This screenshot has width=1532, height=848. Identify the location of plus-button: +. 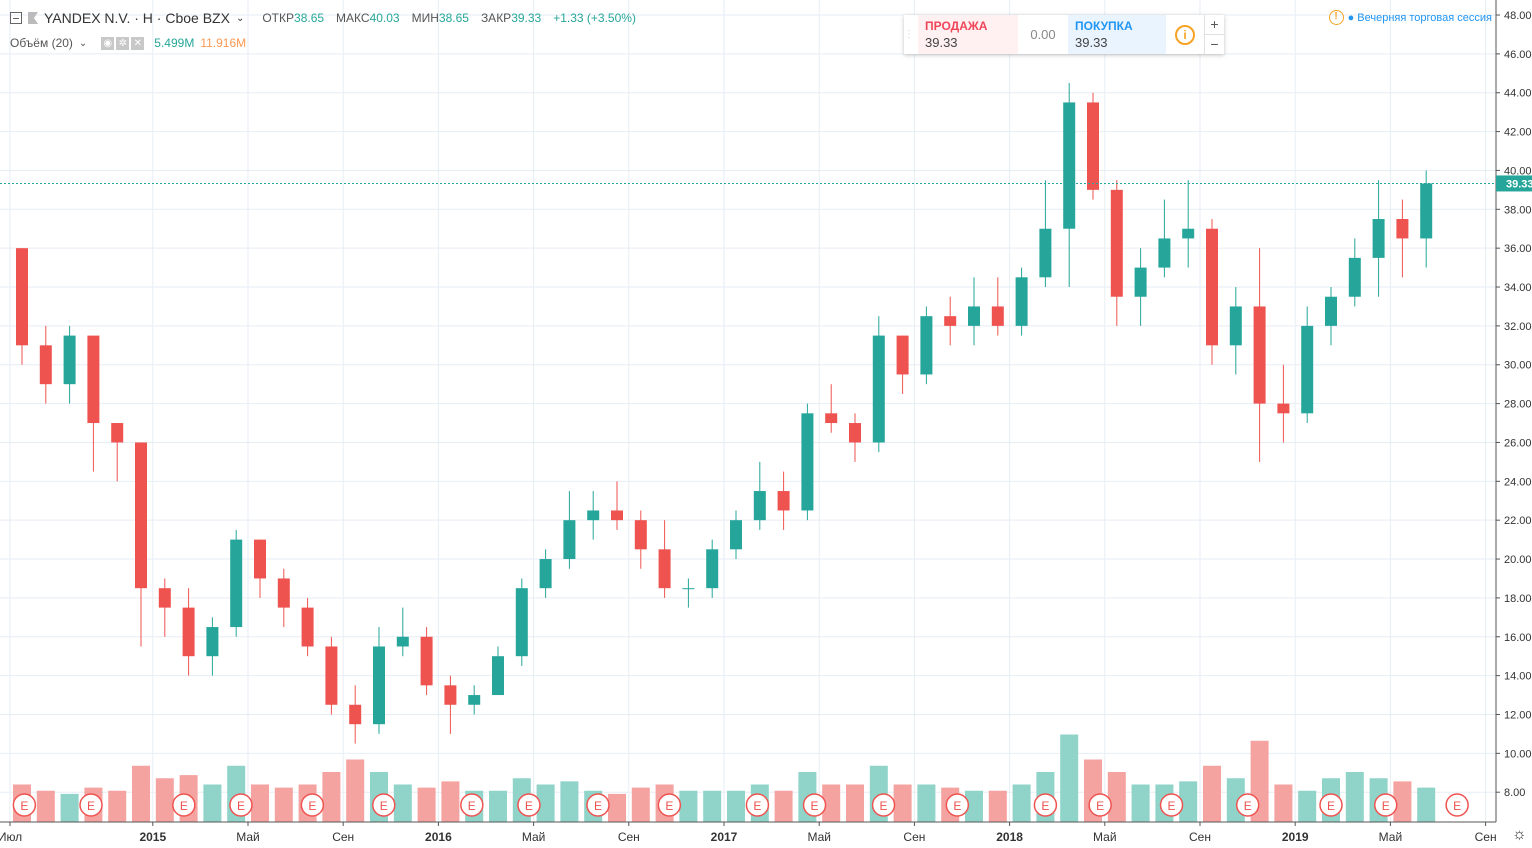
(1214, 25).